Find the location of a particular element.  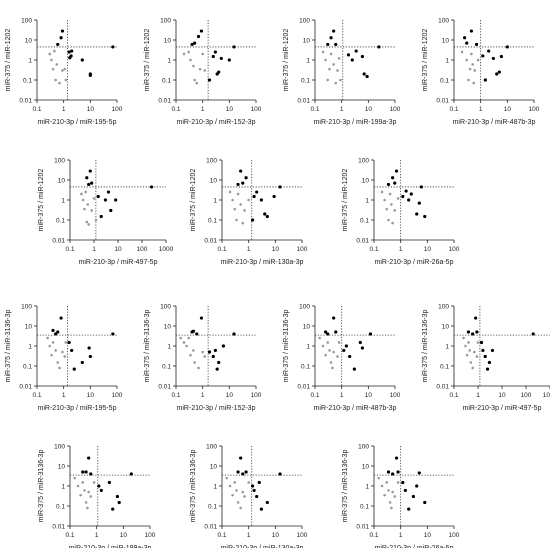

x-axis-label: miR-210-3p / miR-195-5p is located at coordinates (77, 408).